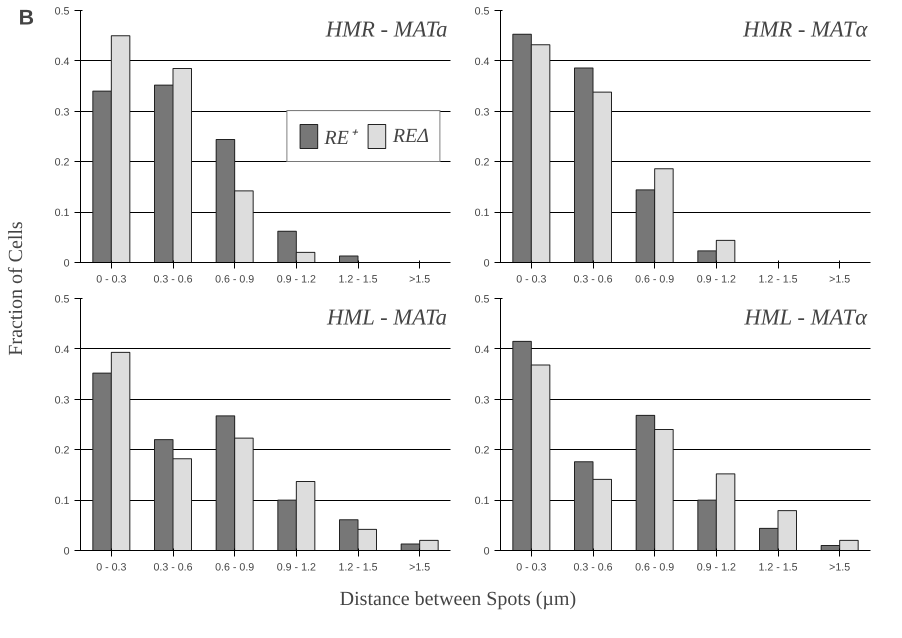 The width and height of the screenshot is (902, 638). Describe the element at coordinates (386, 29) in the screenshot. I see `chart-title: HMR - MATa` at that location.